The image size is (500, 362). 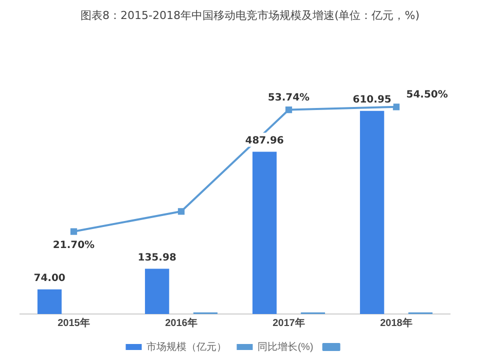 What do you see at coordinates (427, 94) in the screenshot?
I see `data-label: 54.50%` at bounding box center [427, 94].